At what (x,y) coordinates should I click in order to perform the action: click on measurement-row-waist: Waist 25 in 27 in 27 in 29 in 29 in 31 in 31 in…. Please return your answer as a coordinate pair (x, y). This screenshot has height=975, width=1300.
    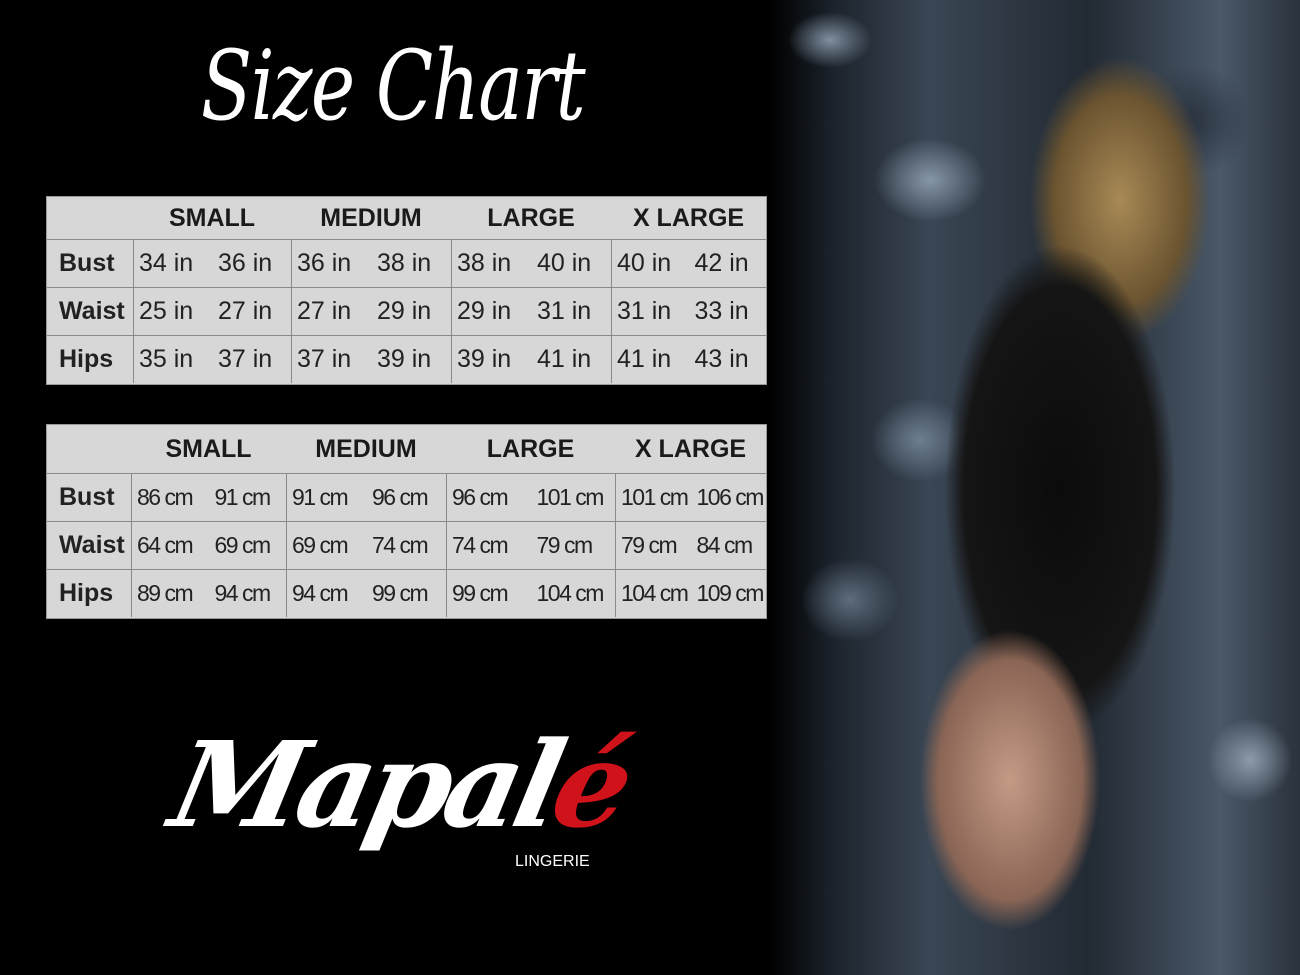
    Looking at the image, I should click on (406, 311).